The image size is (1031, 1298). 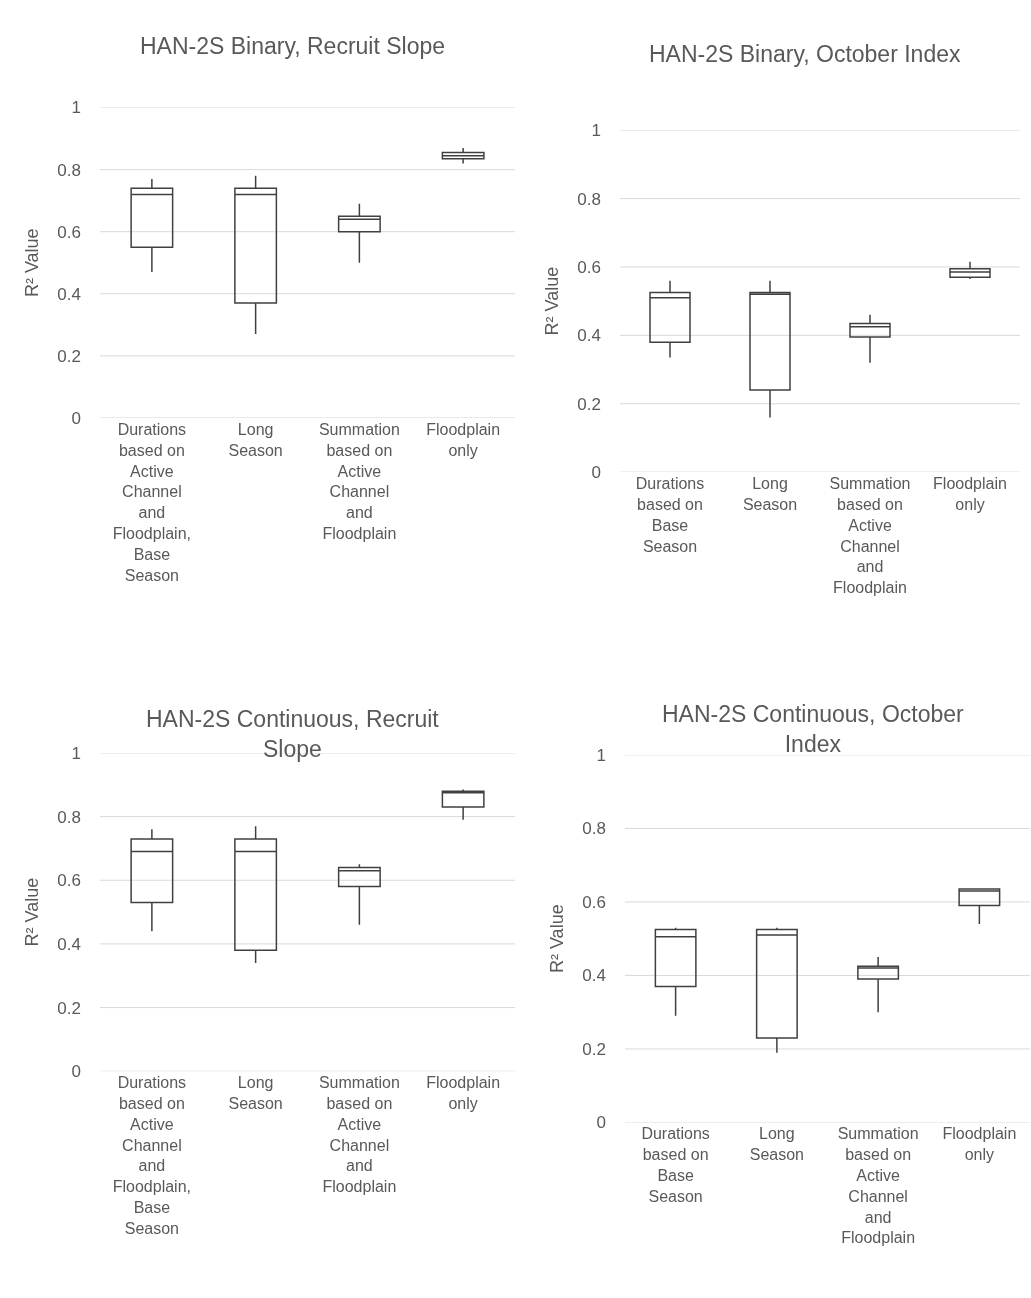 I want to click on chart-title: HAN-2S Continuous, October Index, so click(x=813, y=729).